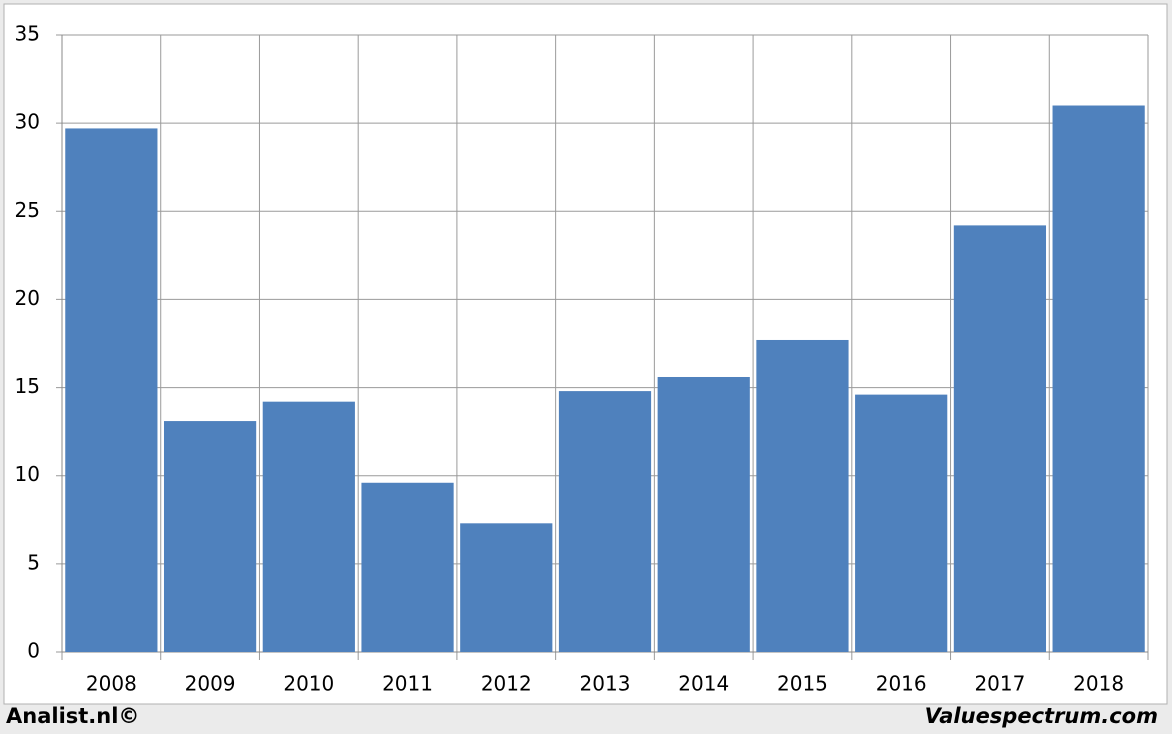 Image resolution: width=1172 pixels, height=734 pixels. What do you see at coordinates (27, 210) in the screenshot?
I see `y-tick-label: 25` at bounding box center [27, 210].